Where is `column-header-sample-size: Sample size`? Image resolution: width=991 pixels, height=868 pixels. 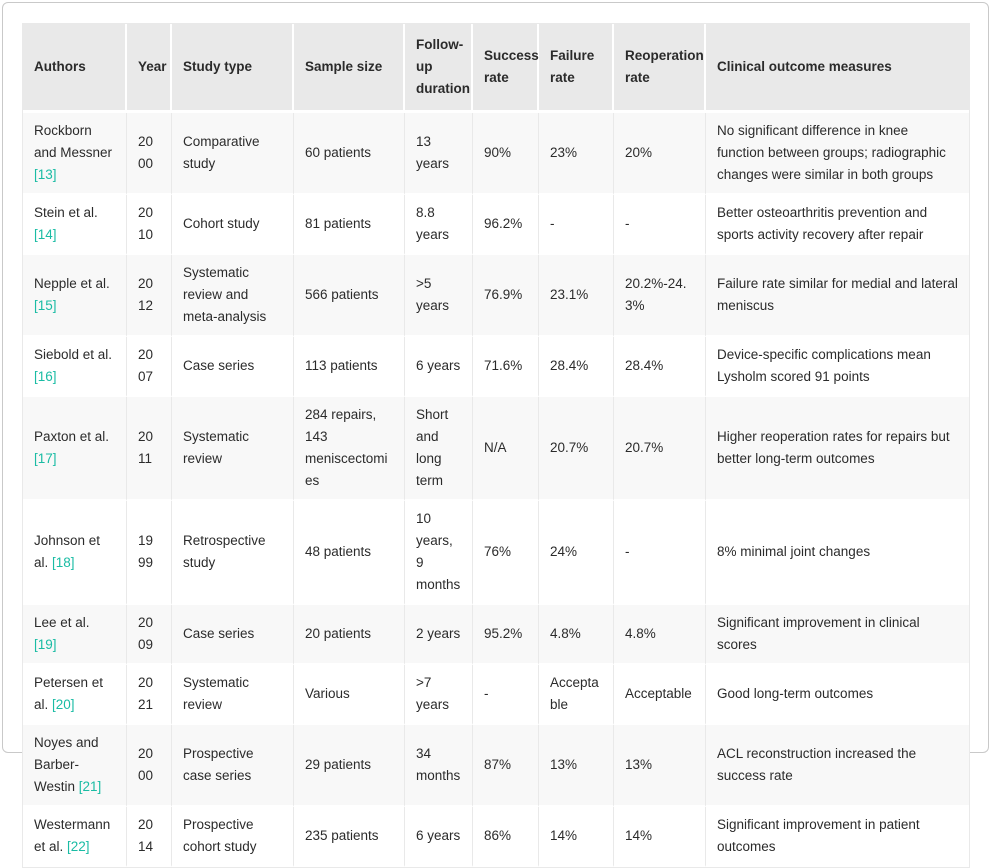 column-header-sample-size: Sample size is located at coordinates (349, 68).